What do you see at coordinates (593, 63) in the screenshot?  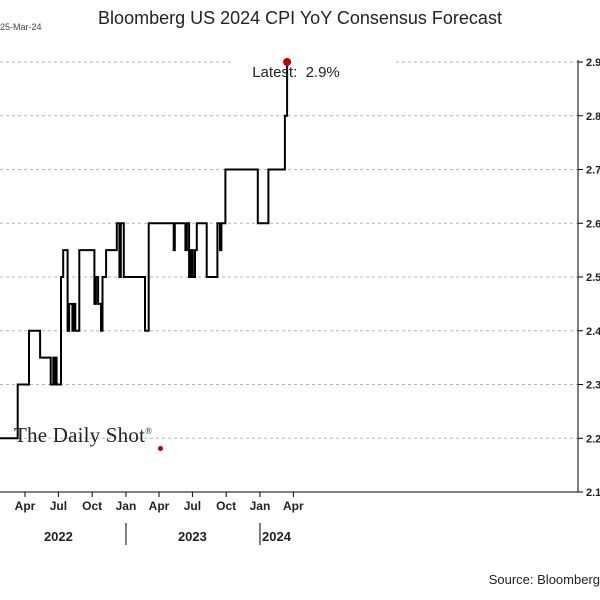 I see `y-tick-label: 2.9` at bounding box center [593, 63].